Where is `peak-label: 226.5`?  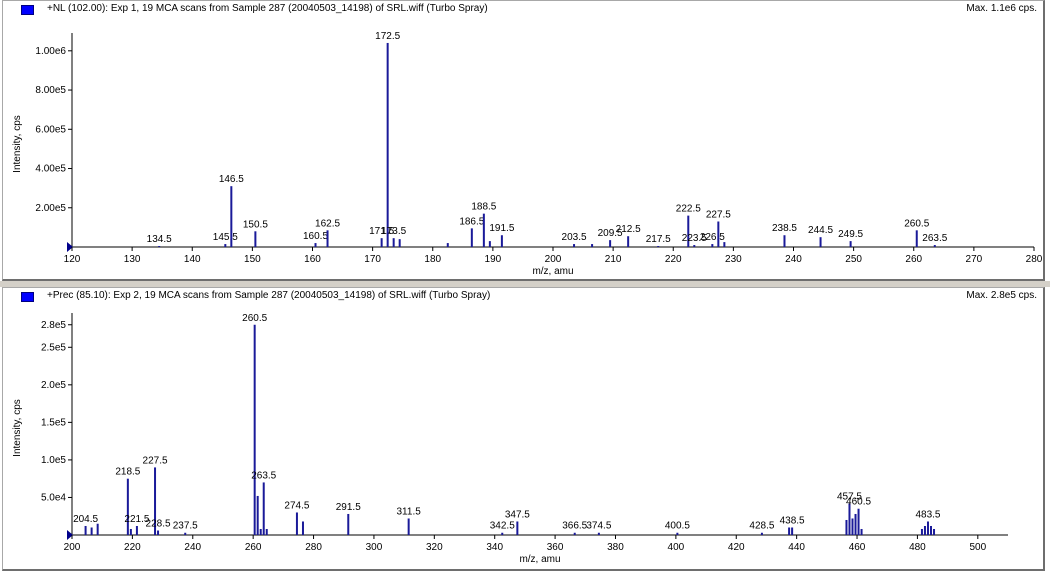
peak-label: 226.5 is located at coordinates (712, 237).